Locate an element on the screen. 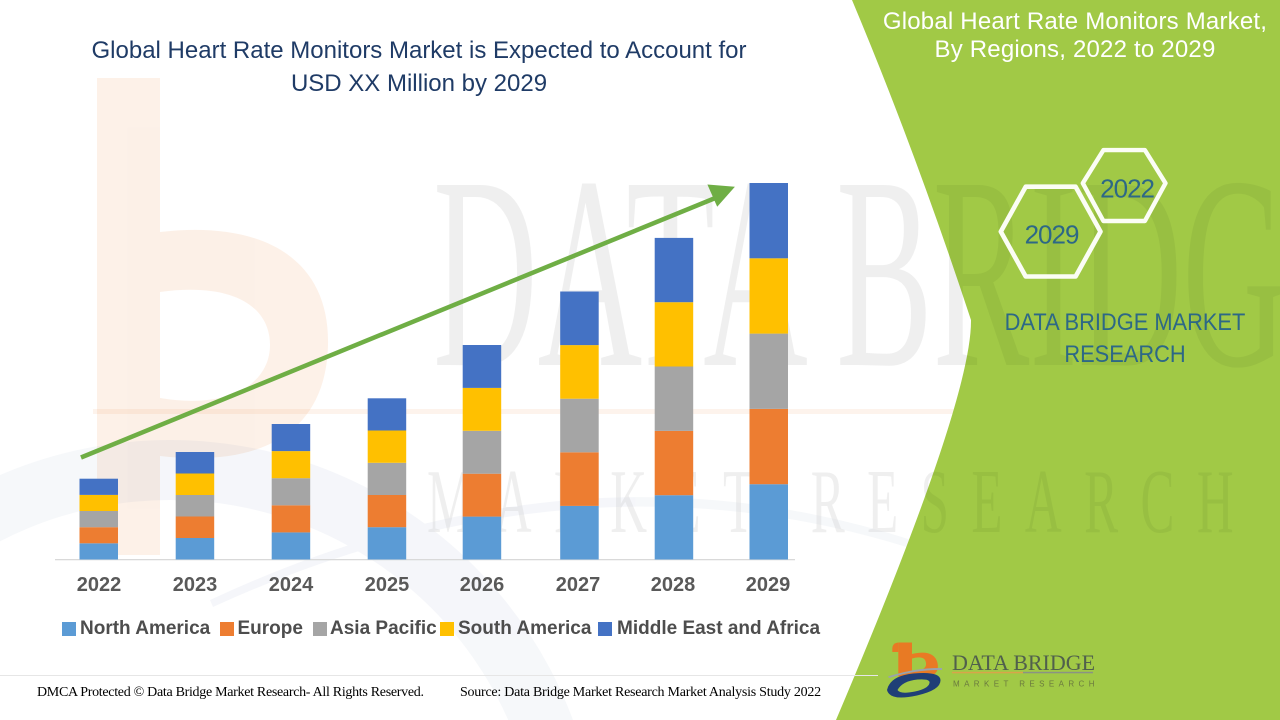 The image size is (1280, 720). svg-text: DATA BRIDGE is located at coordinates (1023, 662).